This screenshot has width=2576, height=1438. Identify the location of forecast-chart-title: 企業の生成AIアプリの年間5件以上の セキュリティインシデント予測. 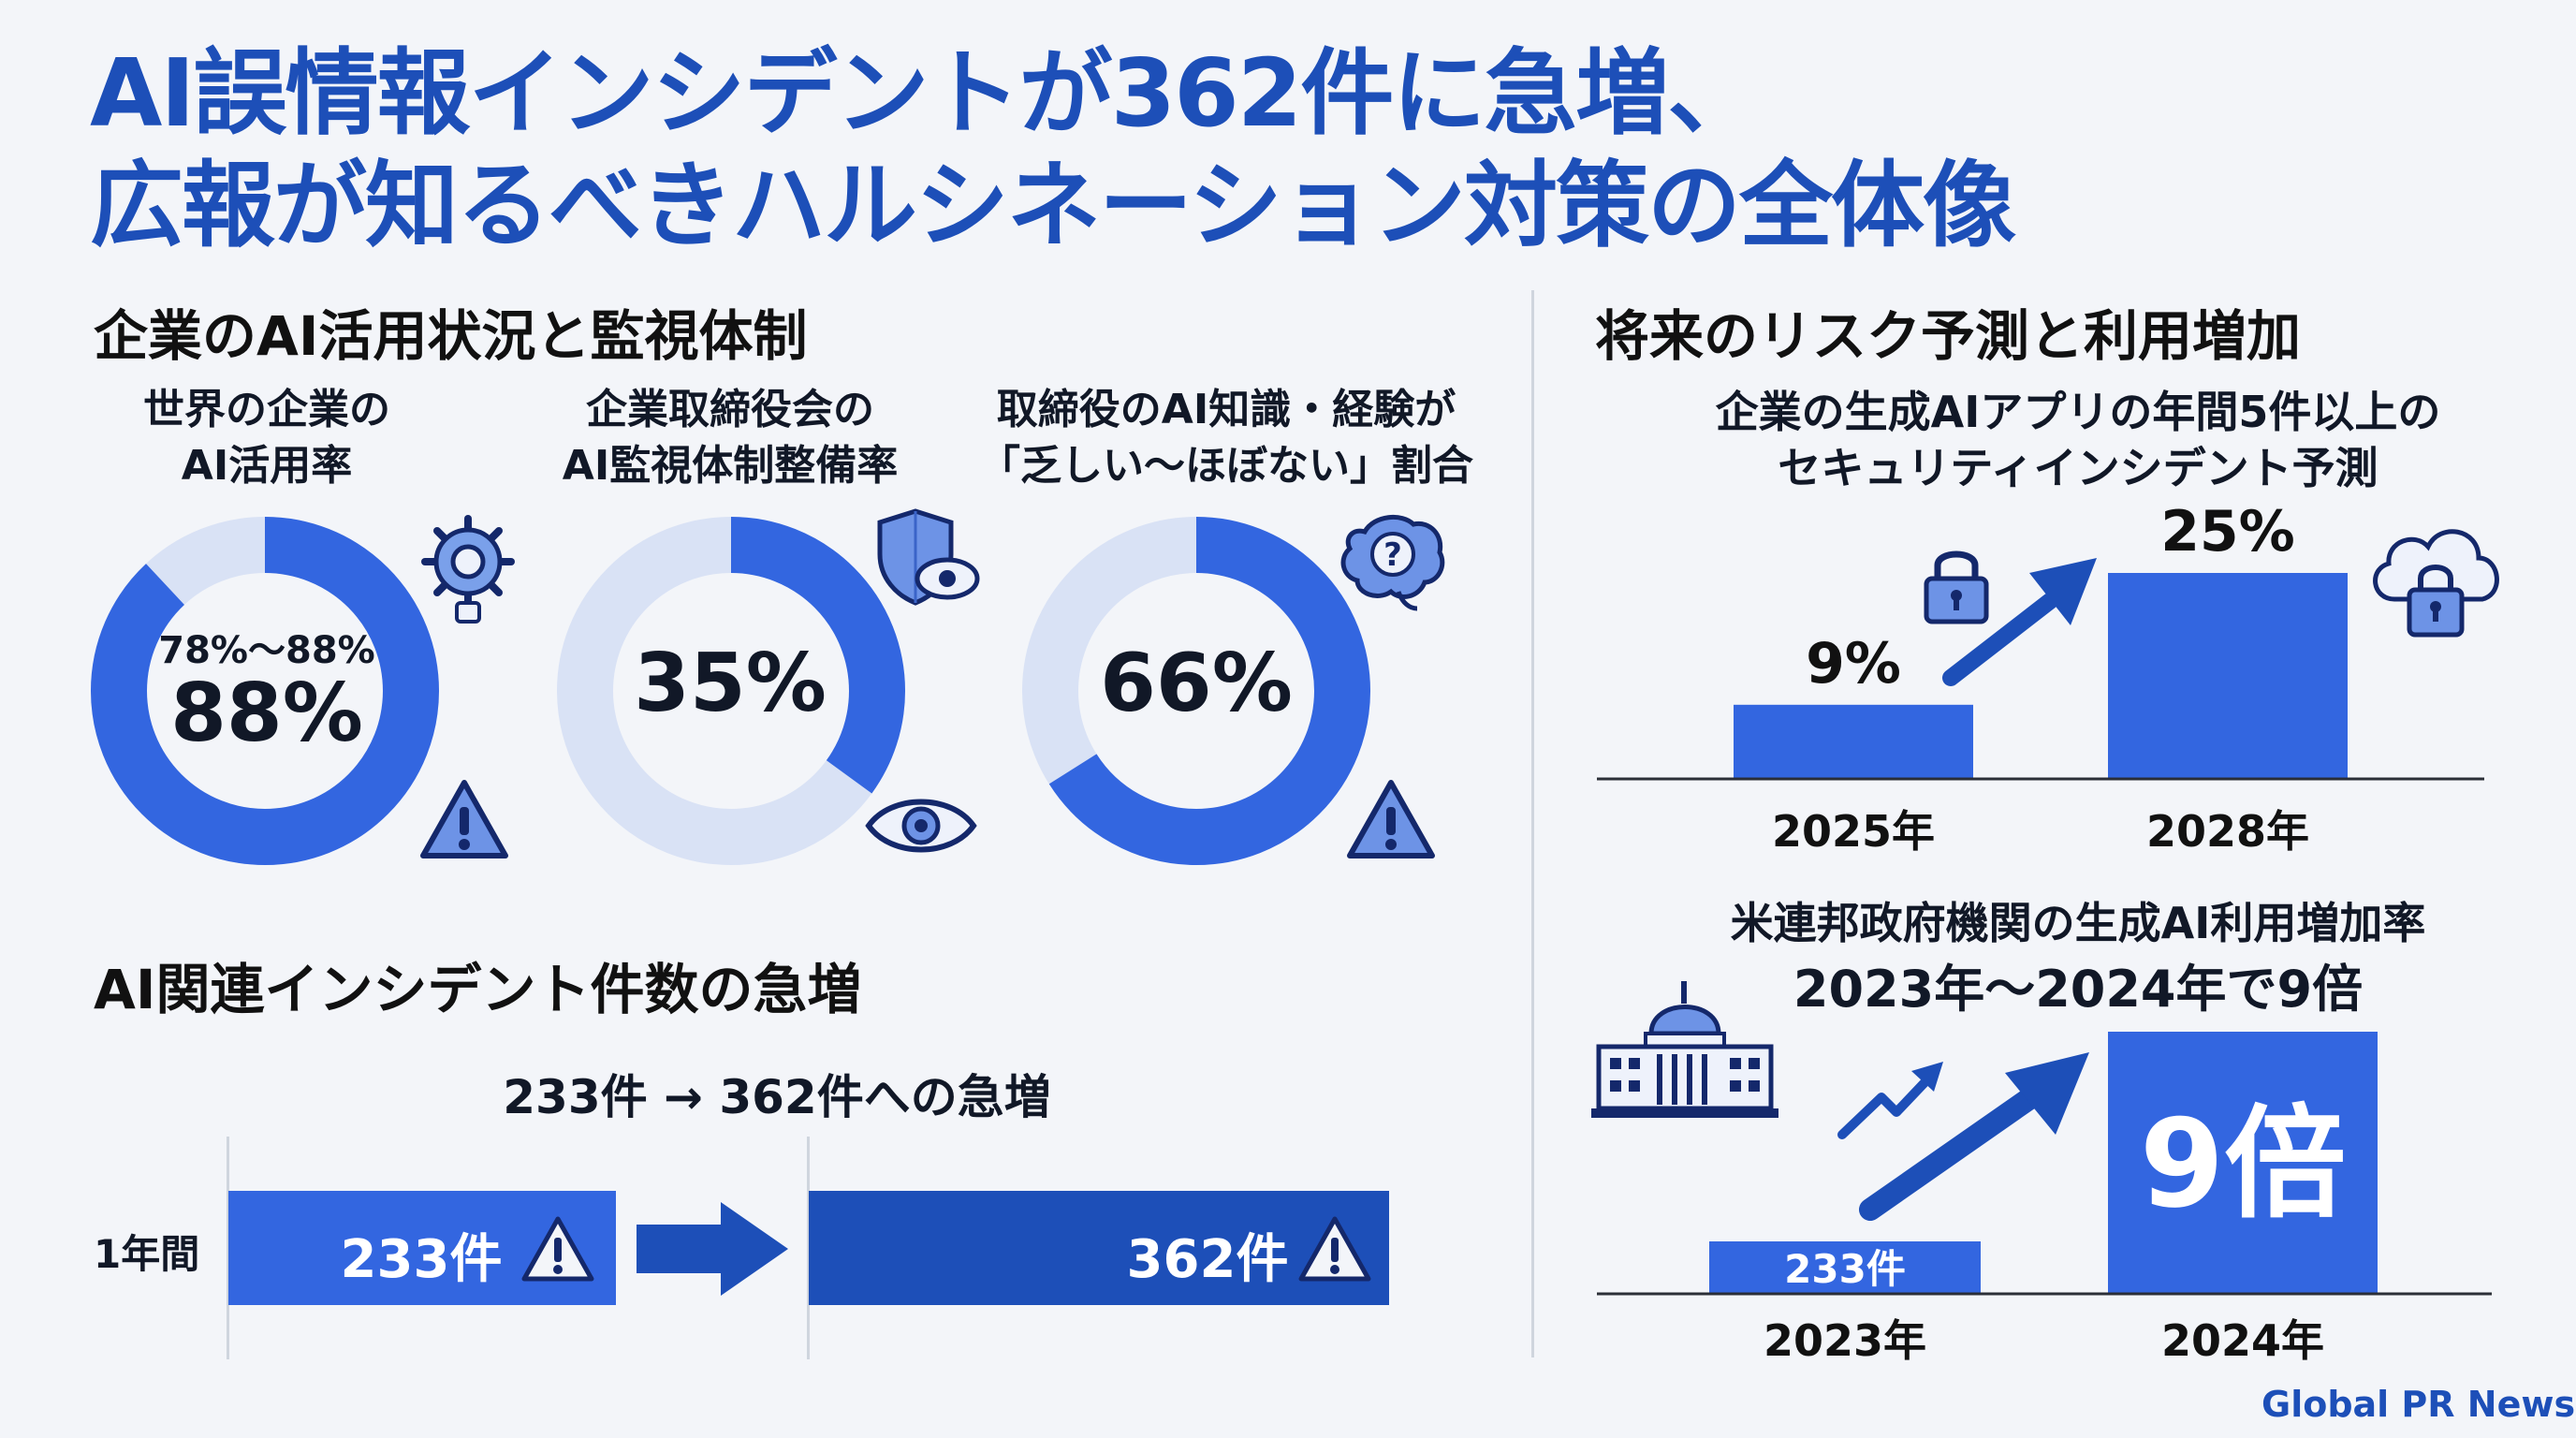
(2078, 440).